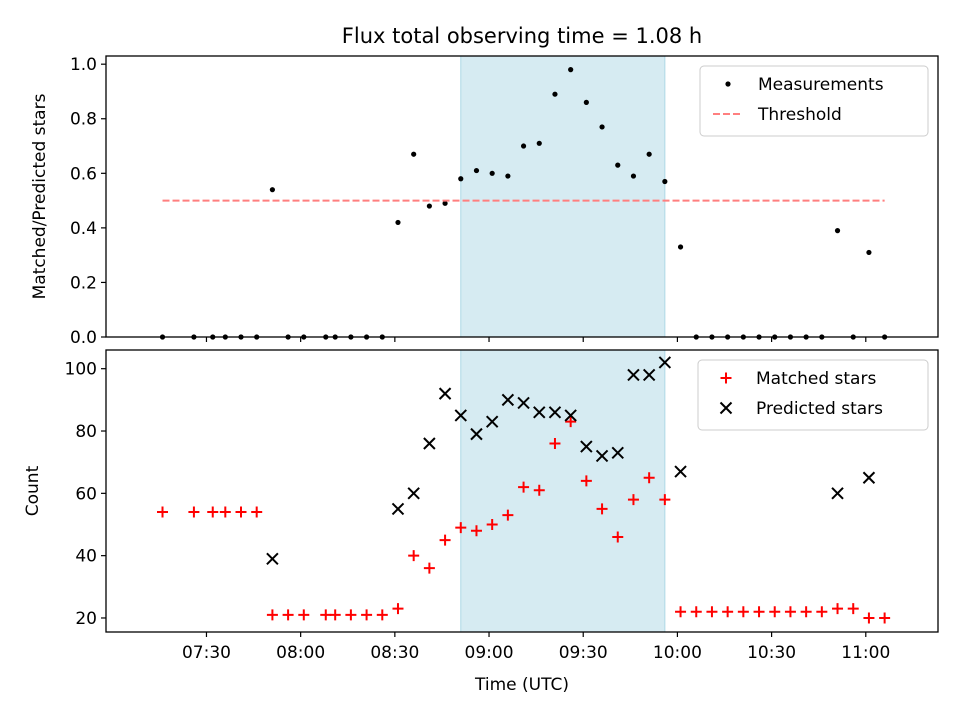 This screenshot has height=720, width=960. What do you see at coordinates (522, 36) in the screenshot?
I see `chart-title: Flux total observing time = 1.08 h` at bounding box center [522, 36].